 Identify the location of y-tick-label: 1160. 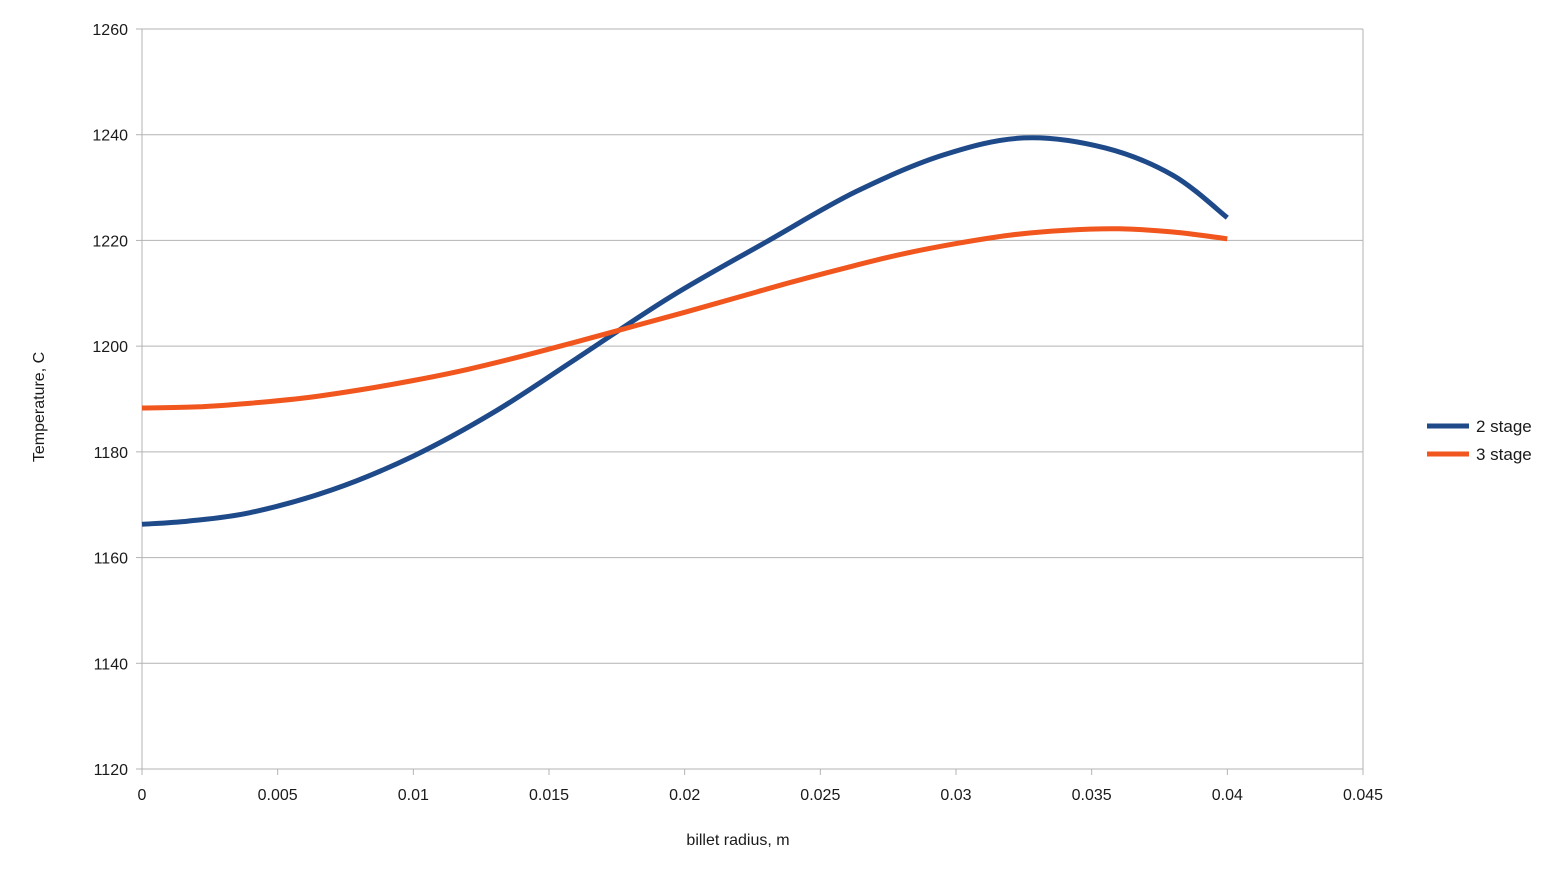
(111, 559).